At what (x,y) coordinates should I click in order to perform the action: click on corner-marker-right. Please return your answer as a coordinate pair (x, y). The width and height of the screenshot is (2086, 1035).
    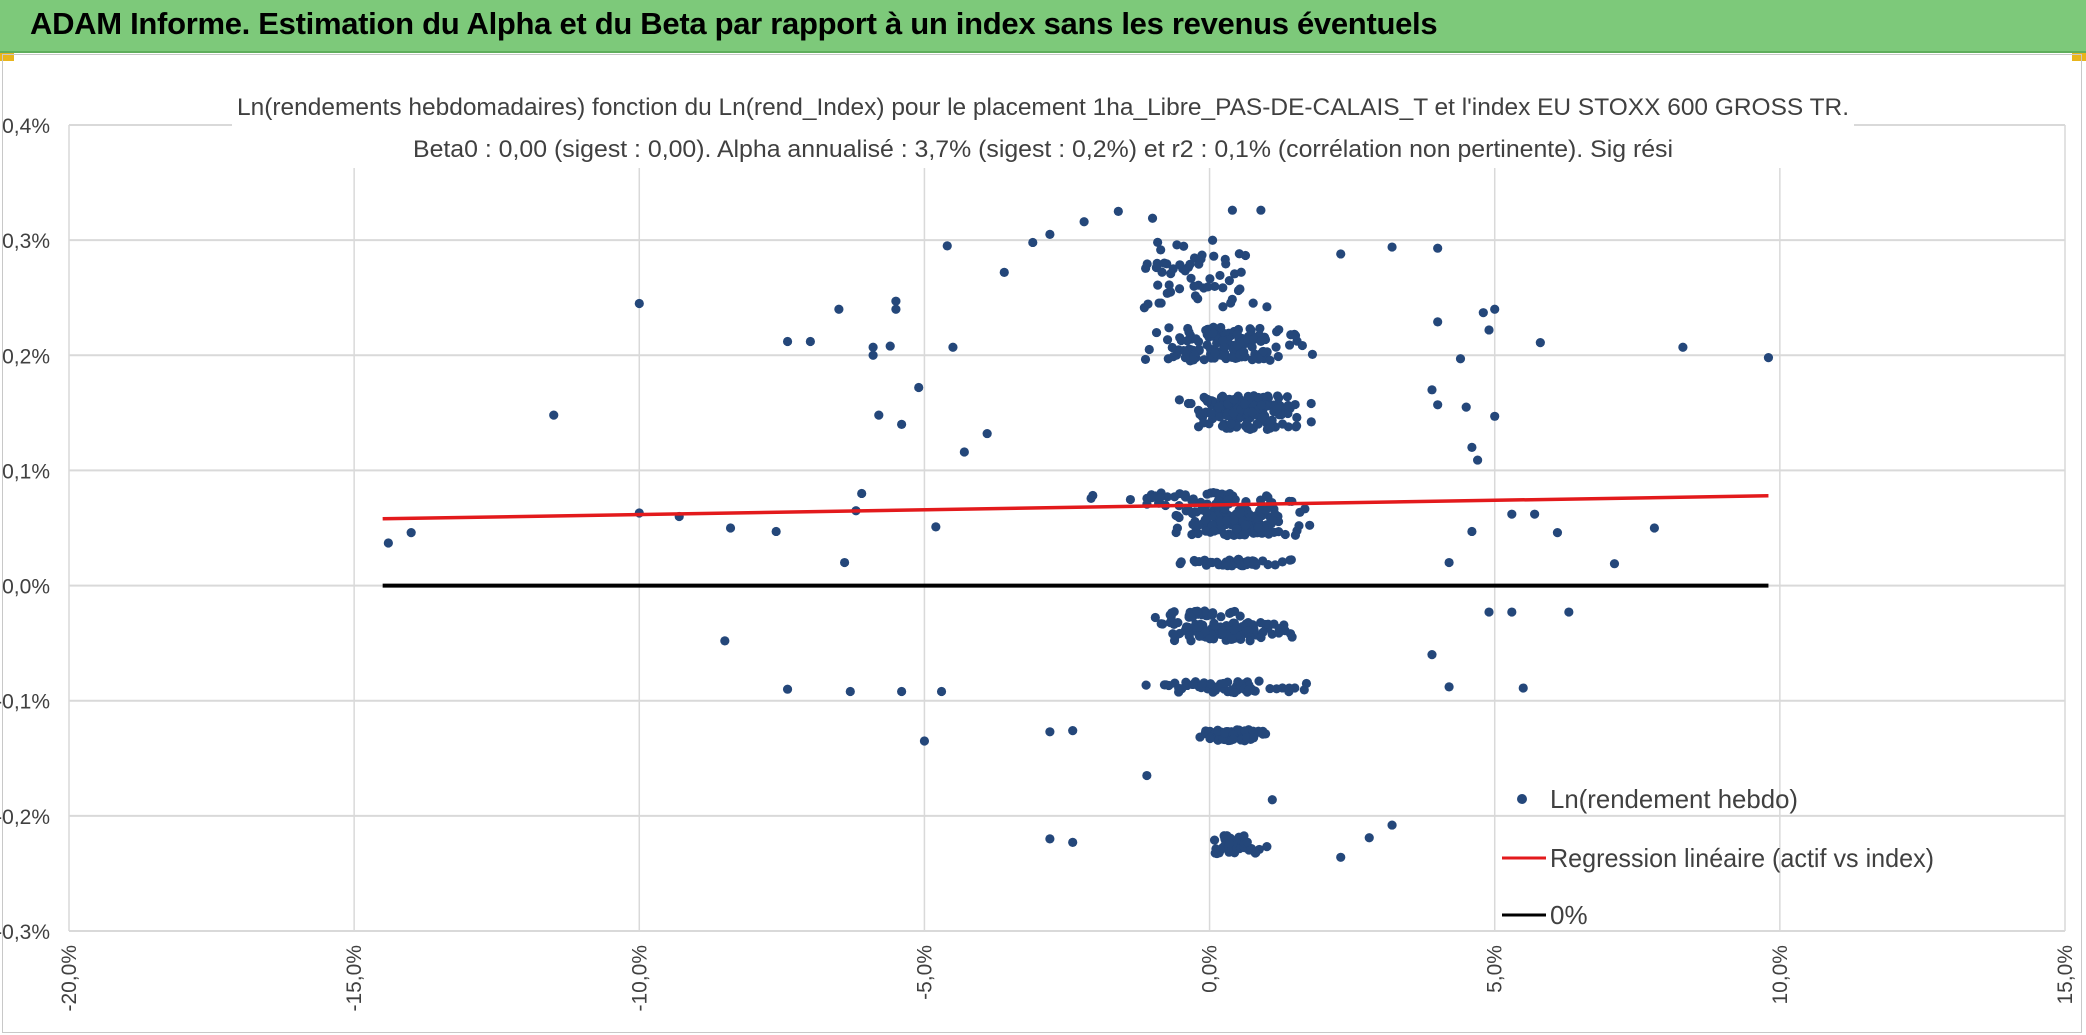
    Looking at the image, I should click on (2079, 57).